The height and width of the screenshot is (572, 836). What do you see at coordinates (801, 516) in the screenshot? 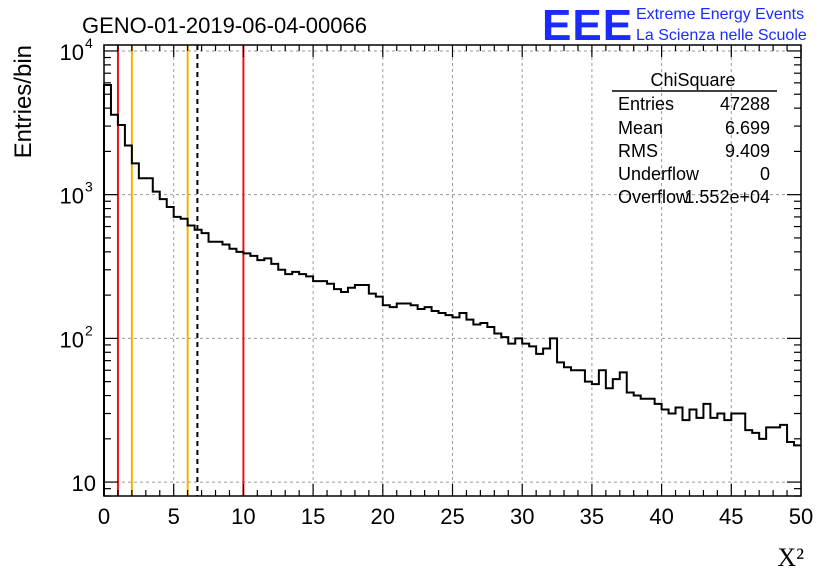
I see `x-tick-label: 50` at bounding box center [801, 516].